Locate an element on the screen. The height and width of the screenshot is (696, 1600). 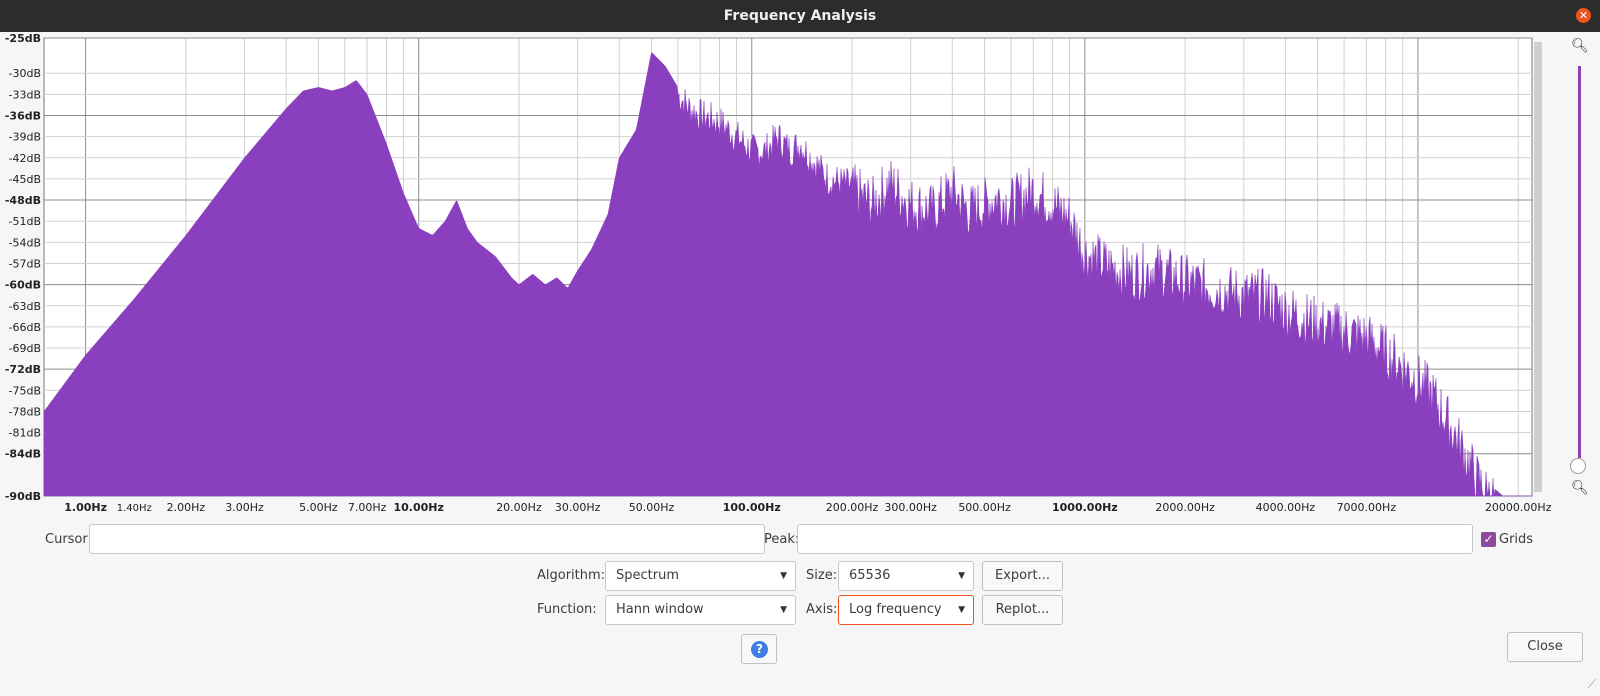
zoom-slider-thumb is located at coordinates (1578, 466).